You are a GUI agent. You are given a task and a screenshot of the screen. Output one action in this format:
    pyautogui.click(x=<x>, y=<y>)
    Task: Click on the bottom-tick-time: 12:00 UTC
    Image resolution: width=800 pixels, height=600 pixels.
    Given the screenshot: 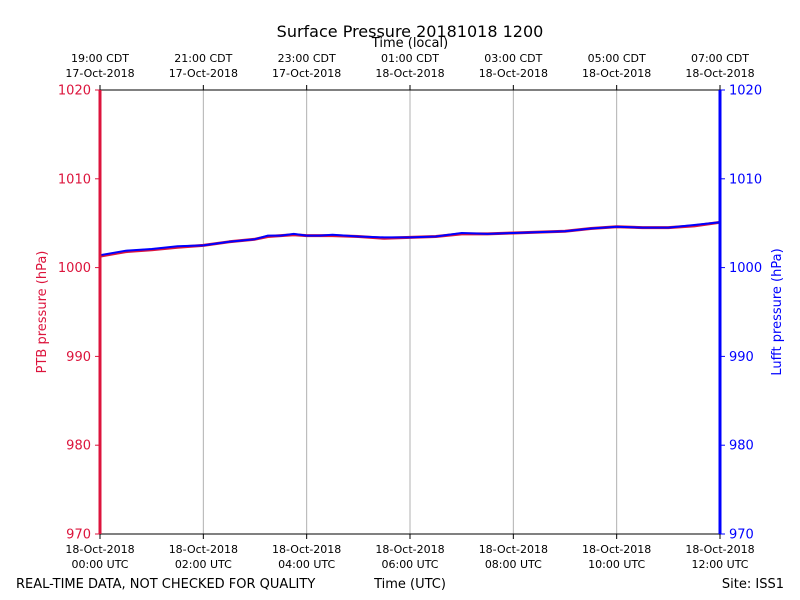 What is the action you would take?
    pyautogui.click(x=719, y=564)
    